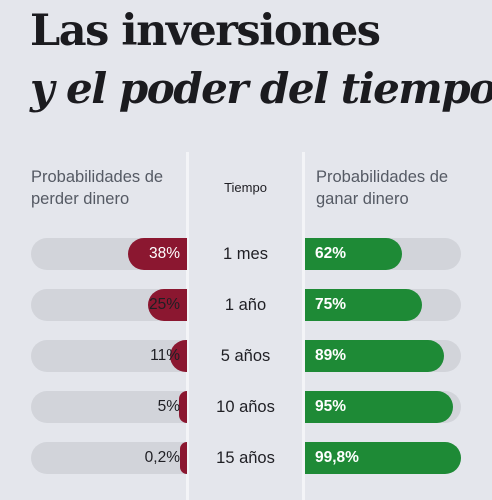 The width and height of the screenshot is (492, 500). I want to click on loss-bar-track: 38%, so click(109, 254).